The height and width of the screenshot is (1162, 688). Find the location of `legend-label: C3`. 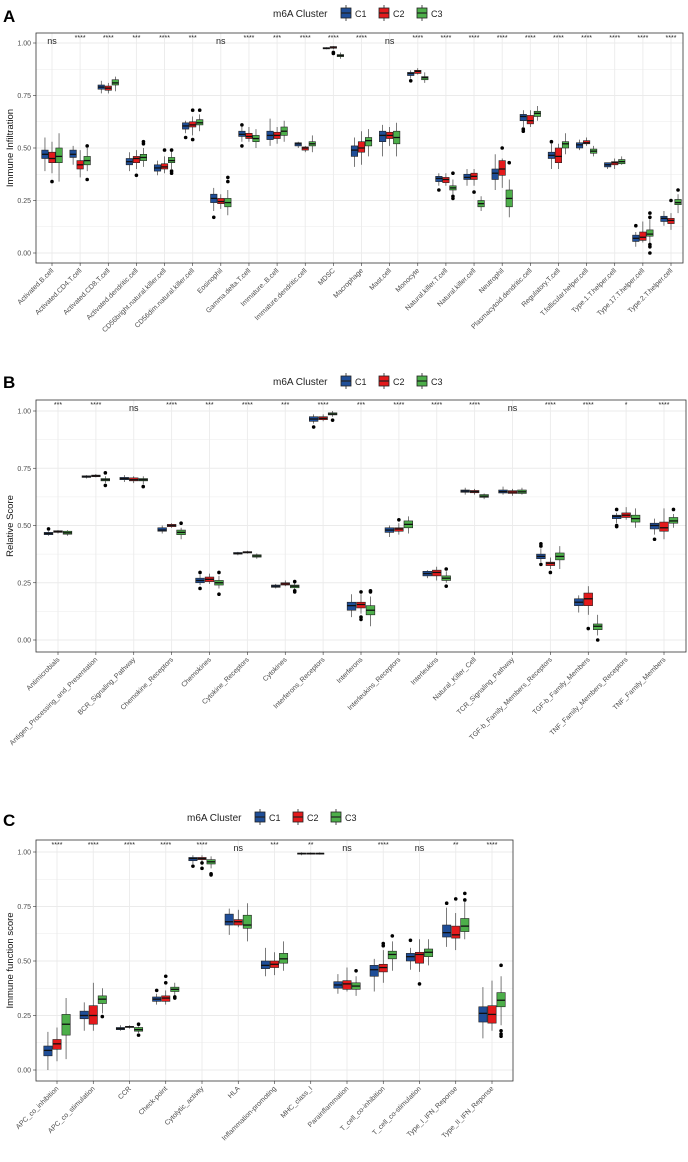

legend-label: C3 is located at coordinates (351, 818).